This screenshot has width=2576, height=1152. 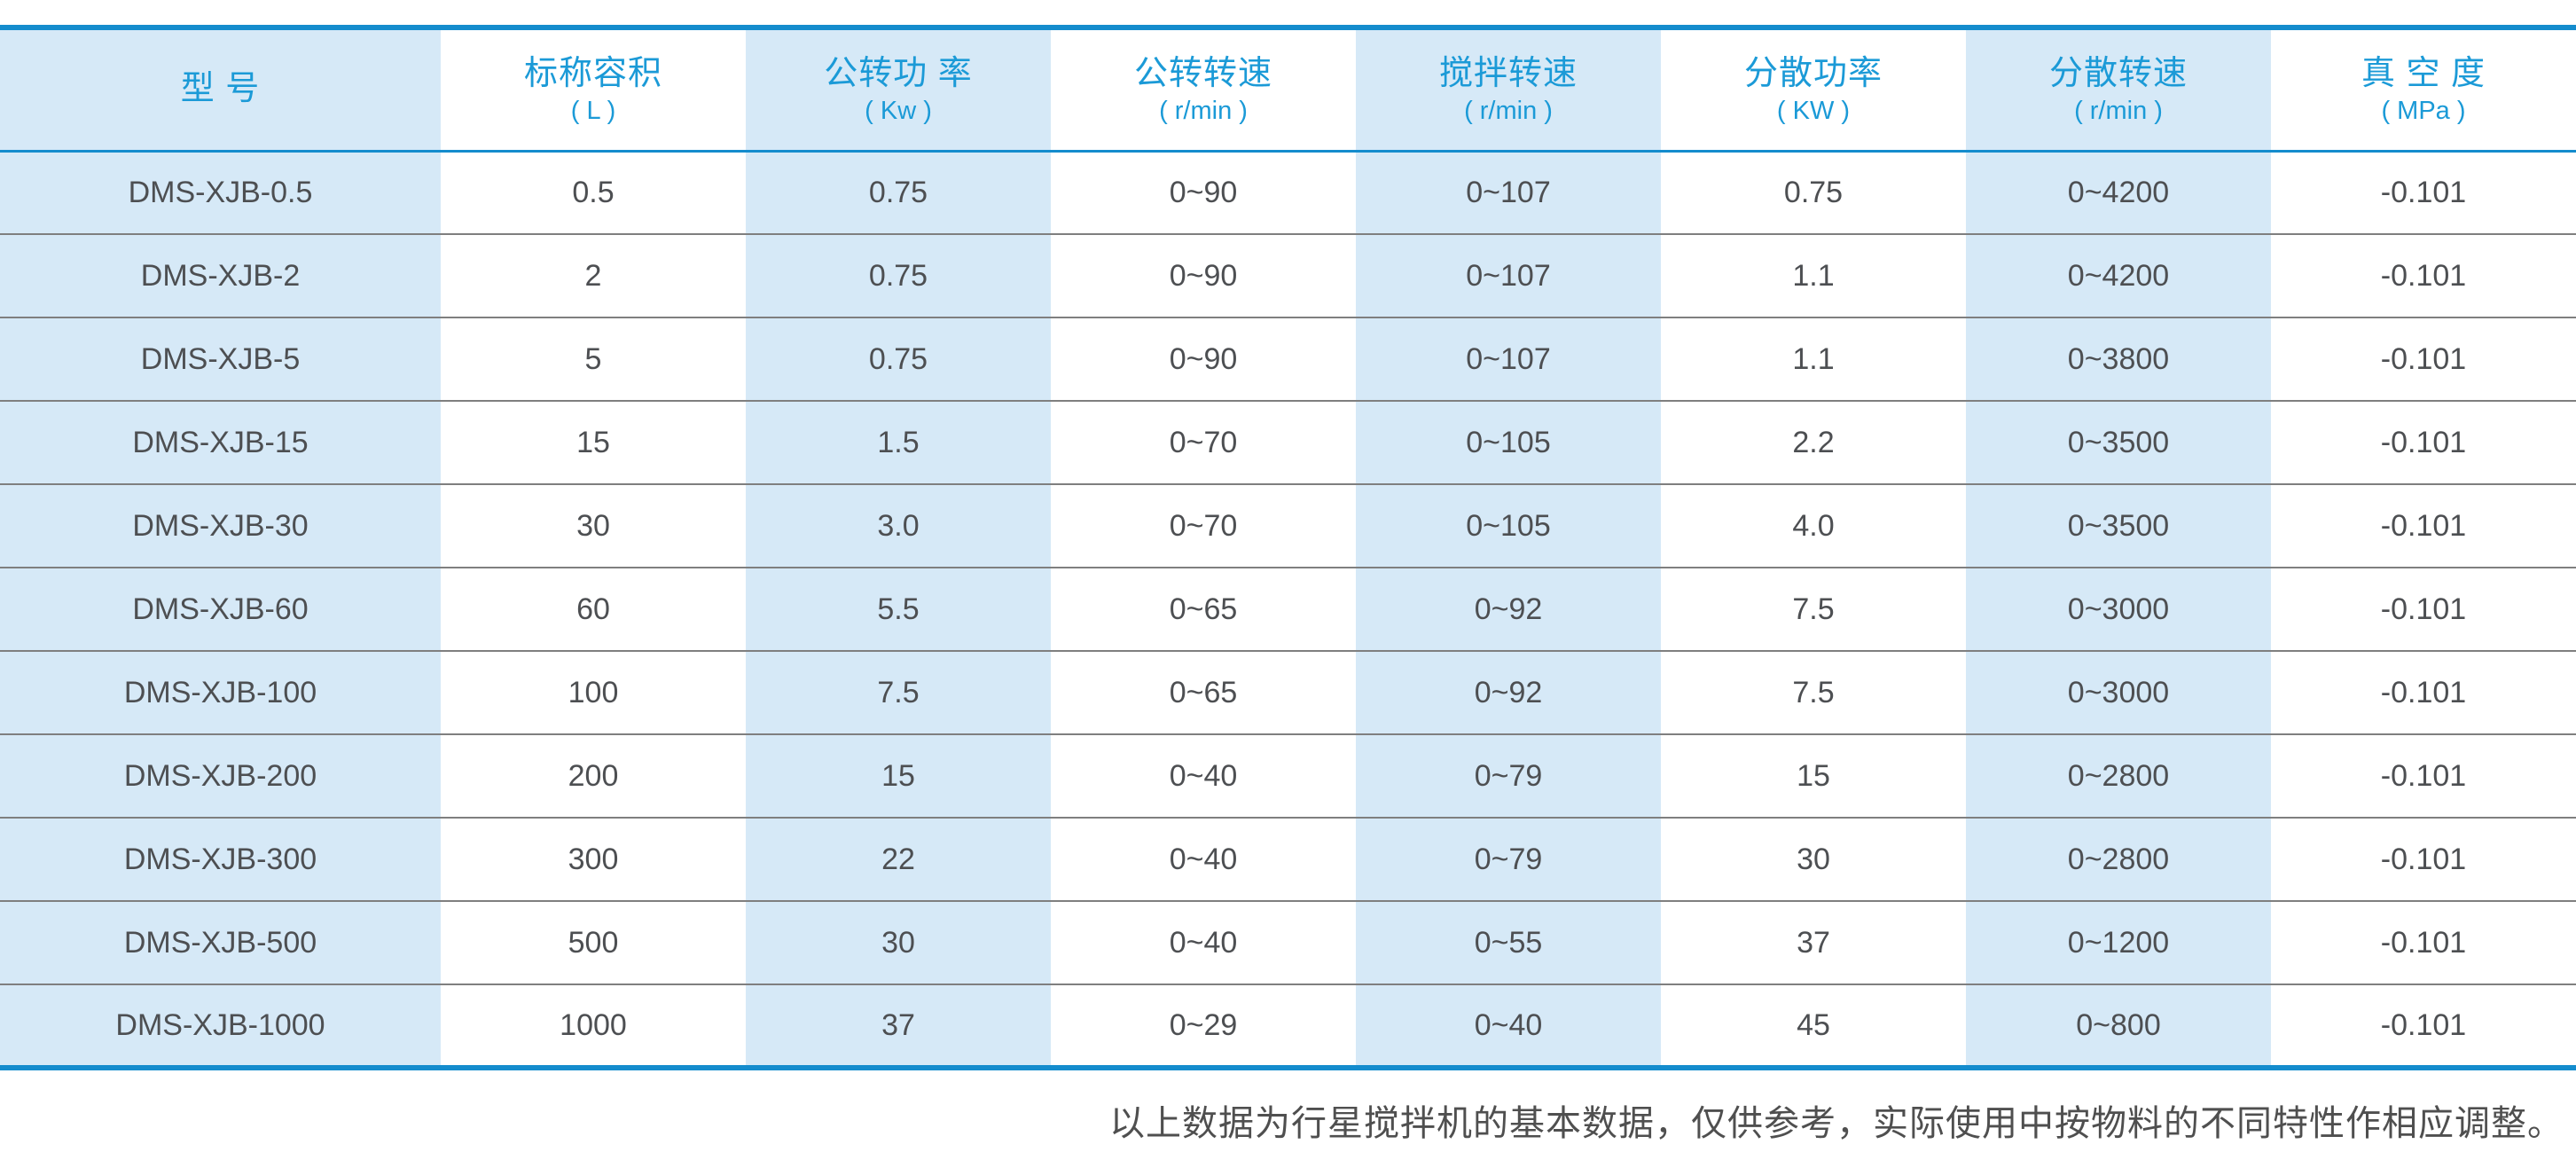 I want to click on value-cell: 5, so click(x=593, y=359).